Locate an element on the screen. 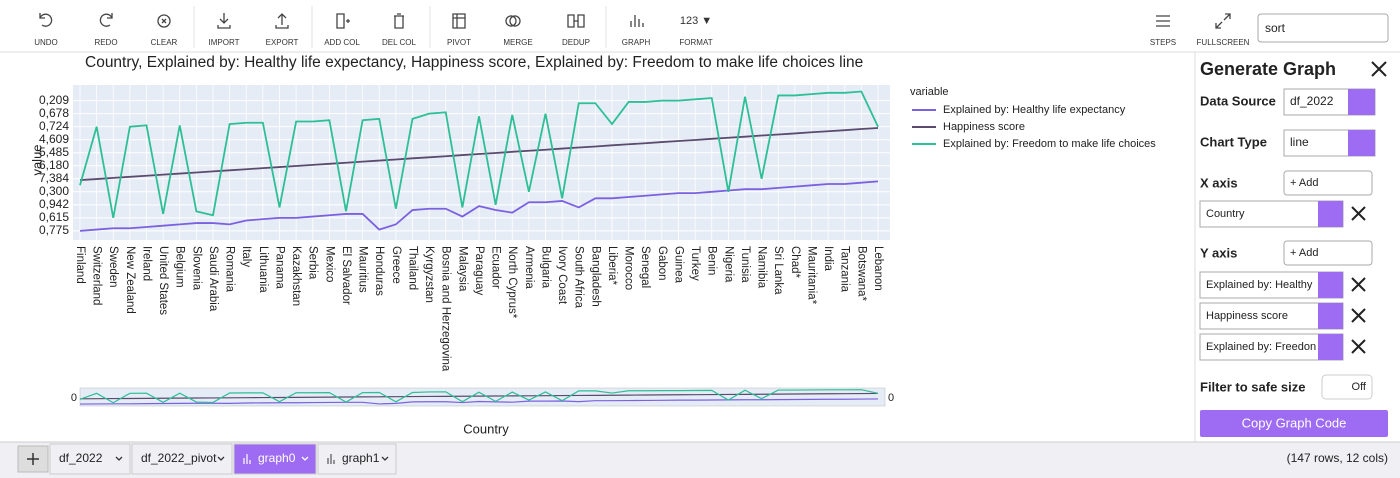 The height and width of the screenshot is (478, 1400). x-axis-label: X axis is located at coordinates (1219, 182).